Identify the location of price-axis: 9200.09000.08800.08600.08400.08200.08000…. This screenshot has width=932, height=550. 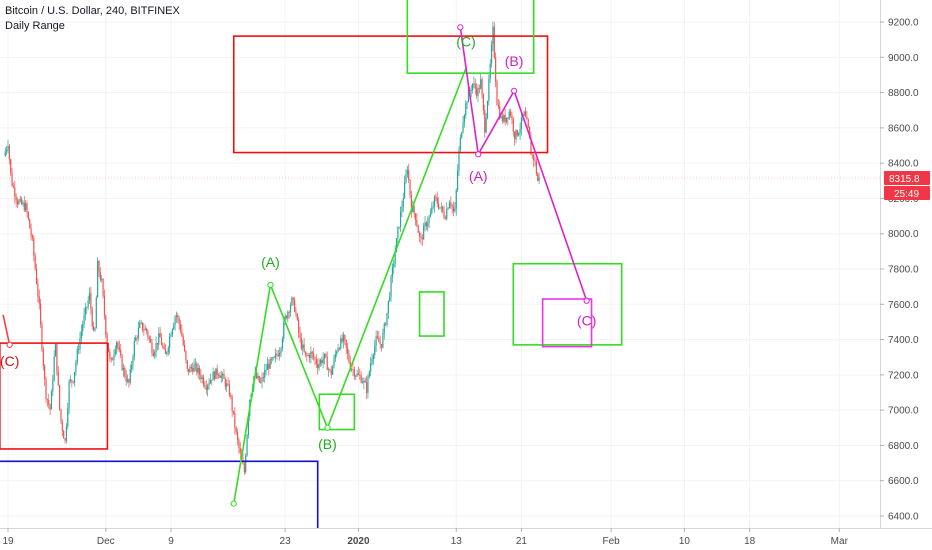
(905, 270).